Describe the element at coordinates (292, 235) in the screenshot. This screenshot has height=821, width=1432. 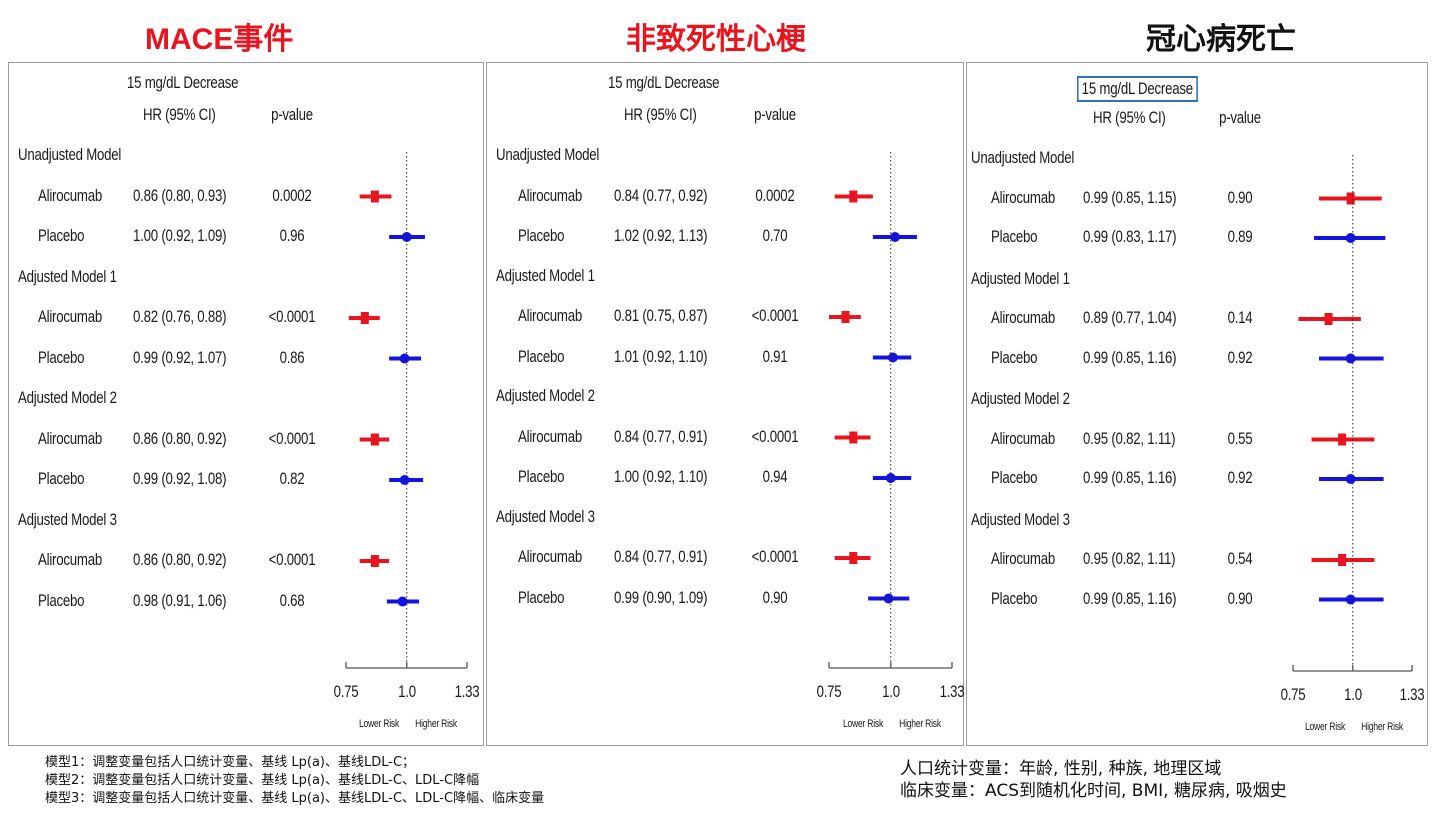
I see `p-value: 0.96` at that location.